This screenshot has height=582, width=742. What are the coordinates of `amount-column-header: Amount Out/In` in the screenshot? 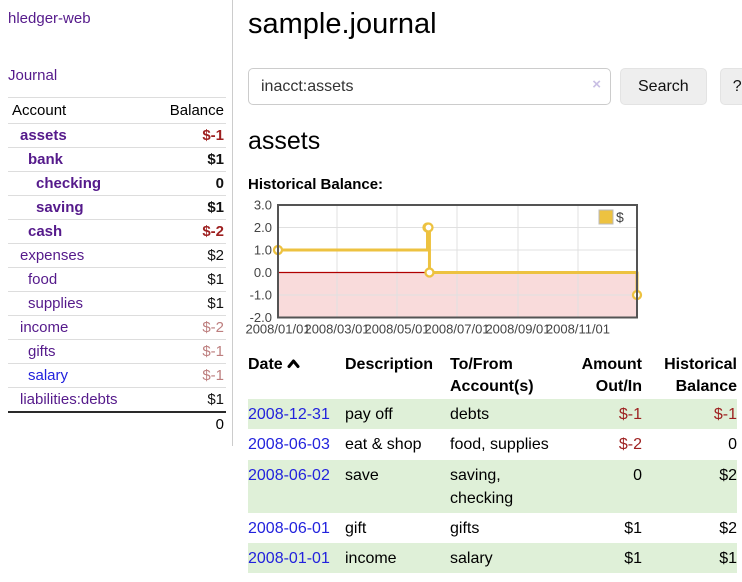 It's located at (611, 375).